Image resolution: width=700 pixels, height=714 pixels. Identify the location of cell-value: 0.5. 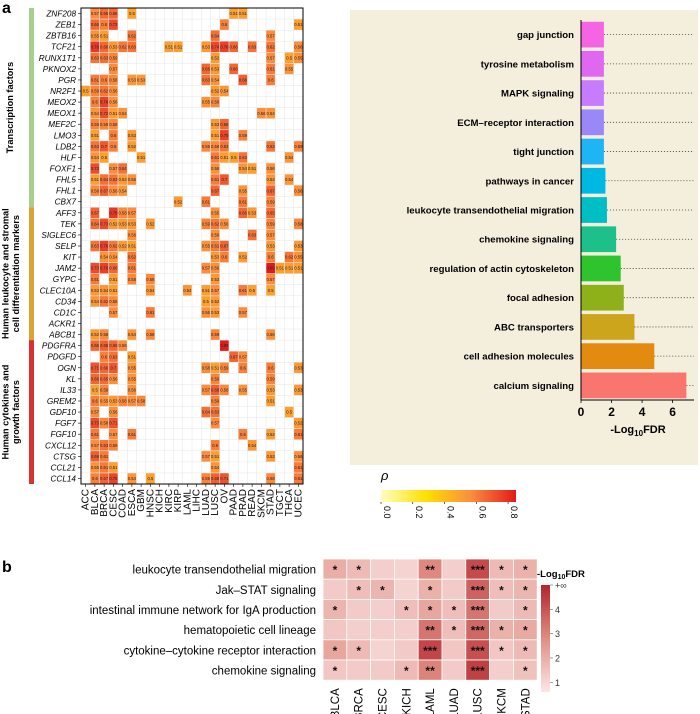
(271, 290).